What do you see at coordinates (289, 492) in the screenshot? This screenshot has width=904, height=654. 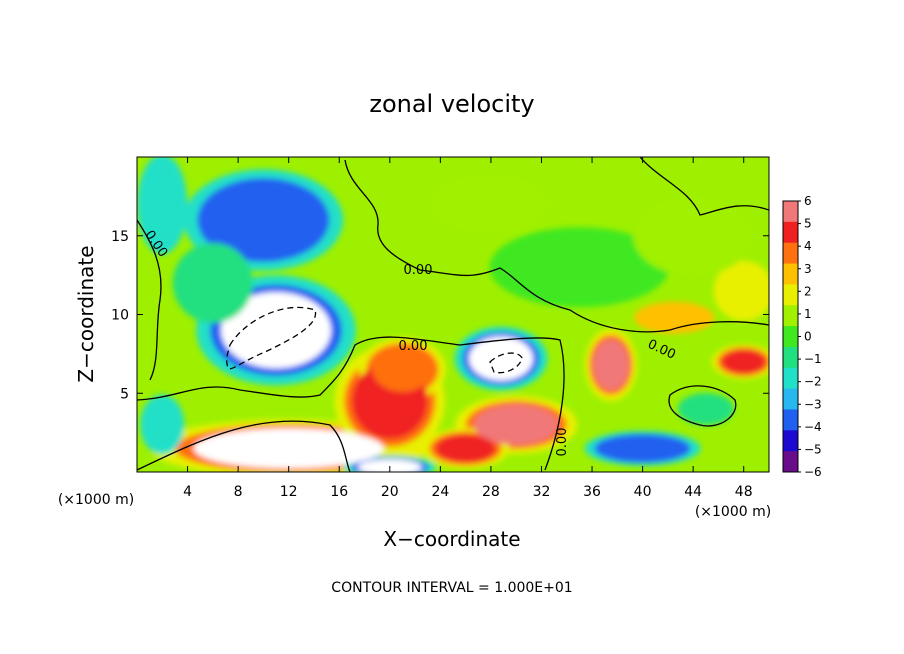 I see `x-tick-label: 12` at bounding box center [289, 492].